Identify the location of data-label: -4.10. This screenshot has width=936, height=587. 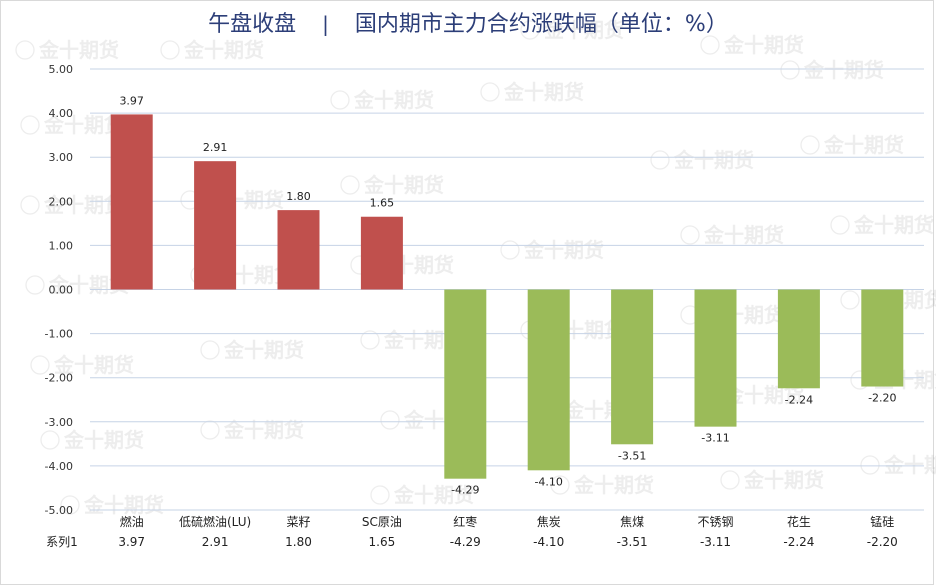
(548, 481).